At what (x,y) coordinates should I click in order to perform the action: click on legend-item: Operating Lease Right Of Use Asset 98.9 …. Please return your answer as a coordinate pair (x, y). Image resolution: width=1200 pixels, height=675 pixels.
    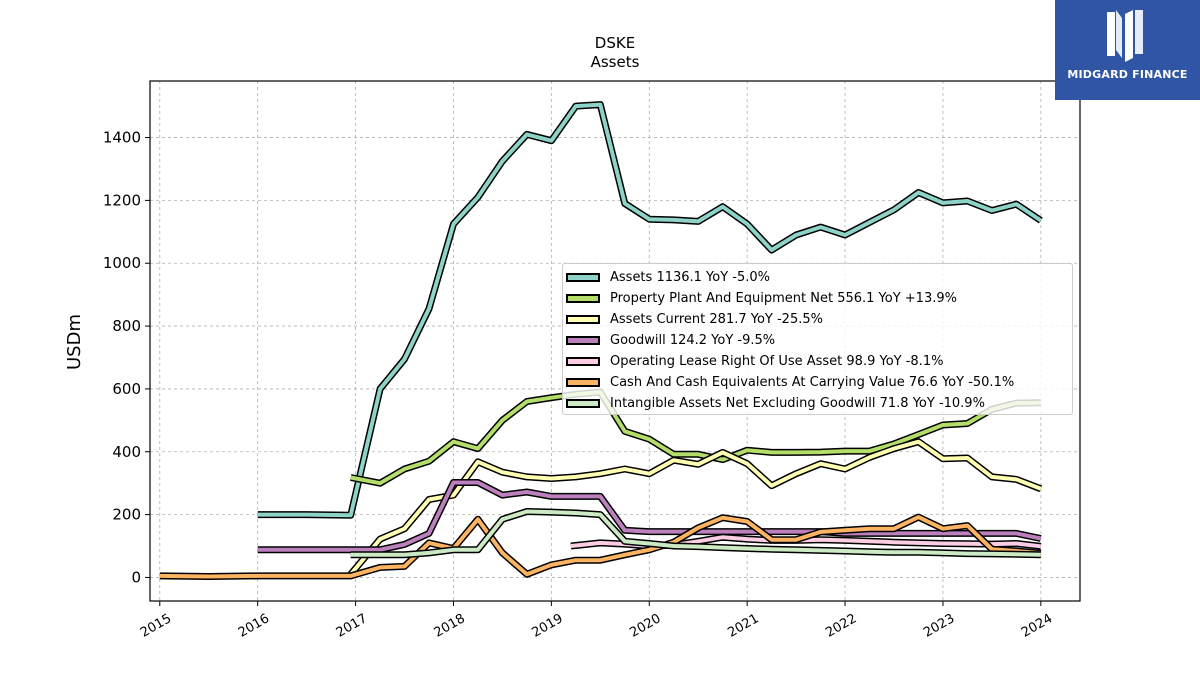
    Looking at the image, I should click on (817, 363).